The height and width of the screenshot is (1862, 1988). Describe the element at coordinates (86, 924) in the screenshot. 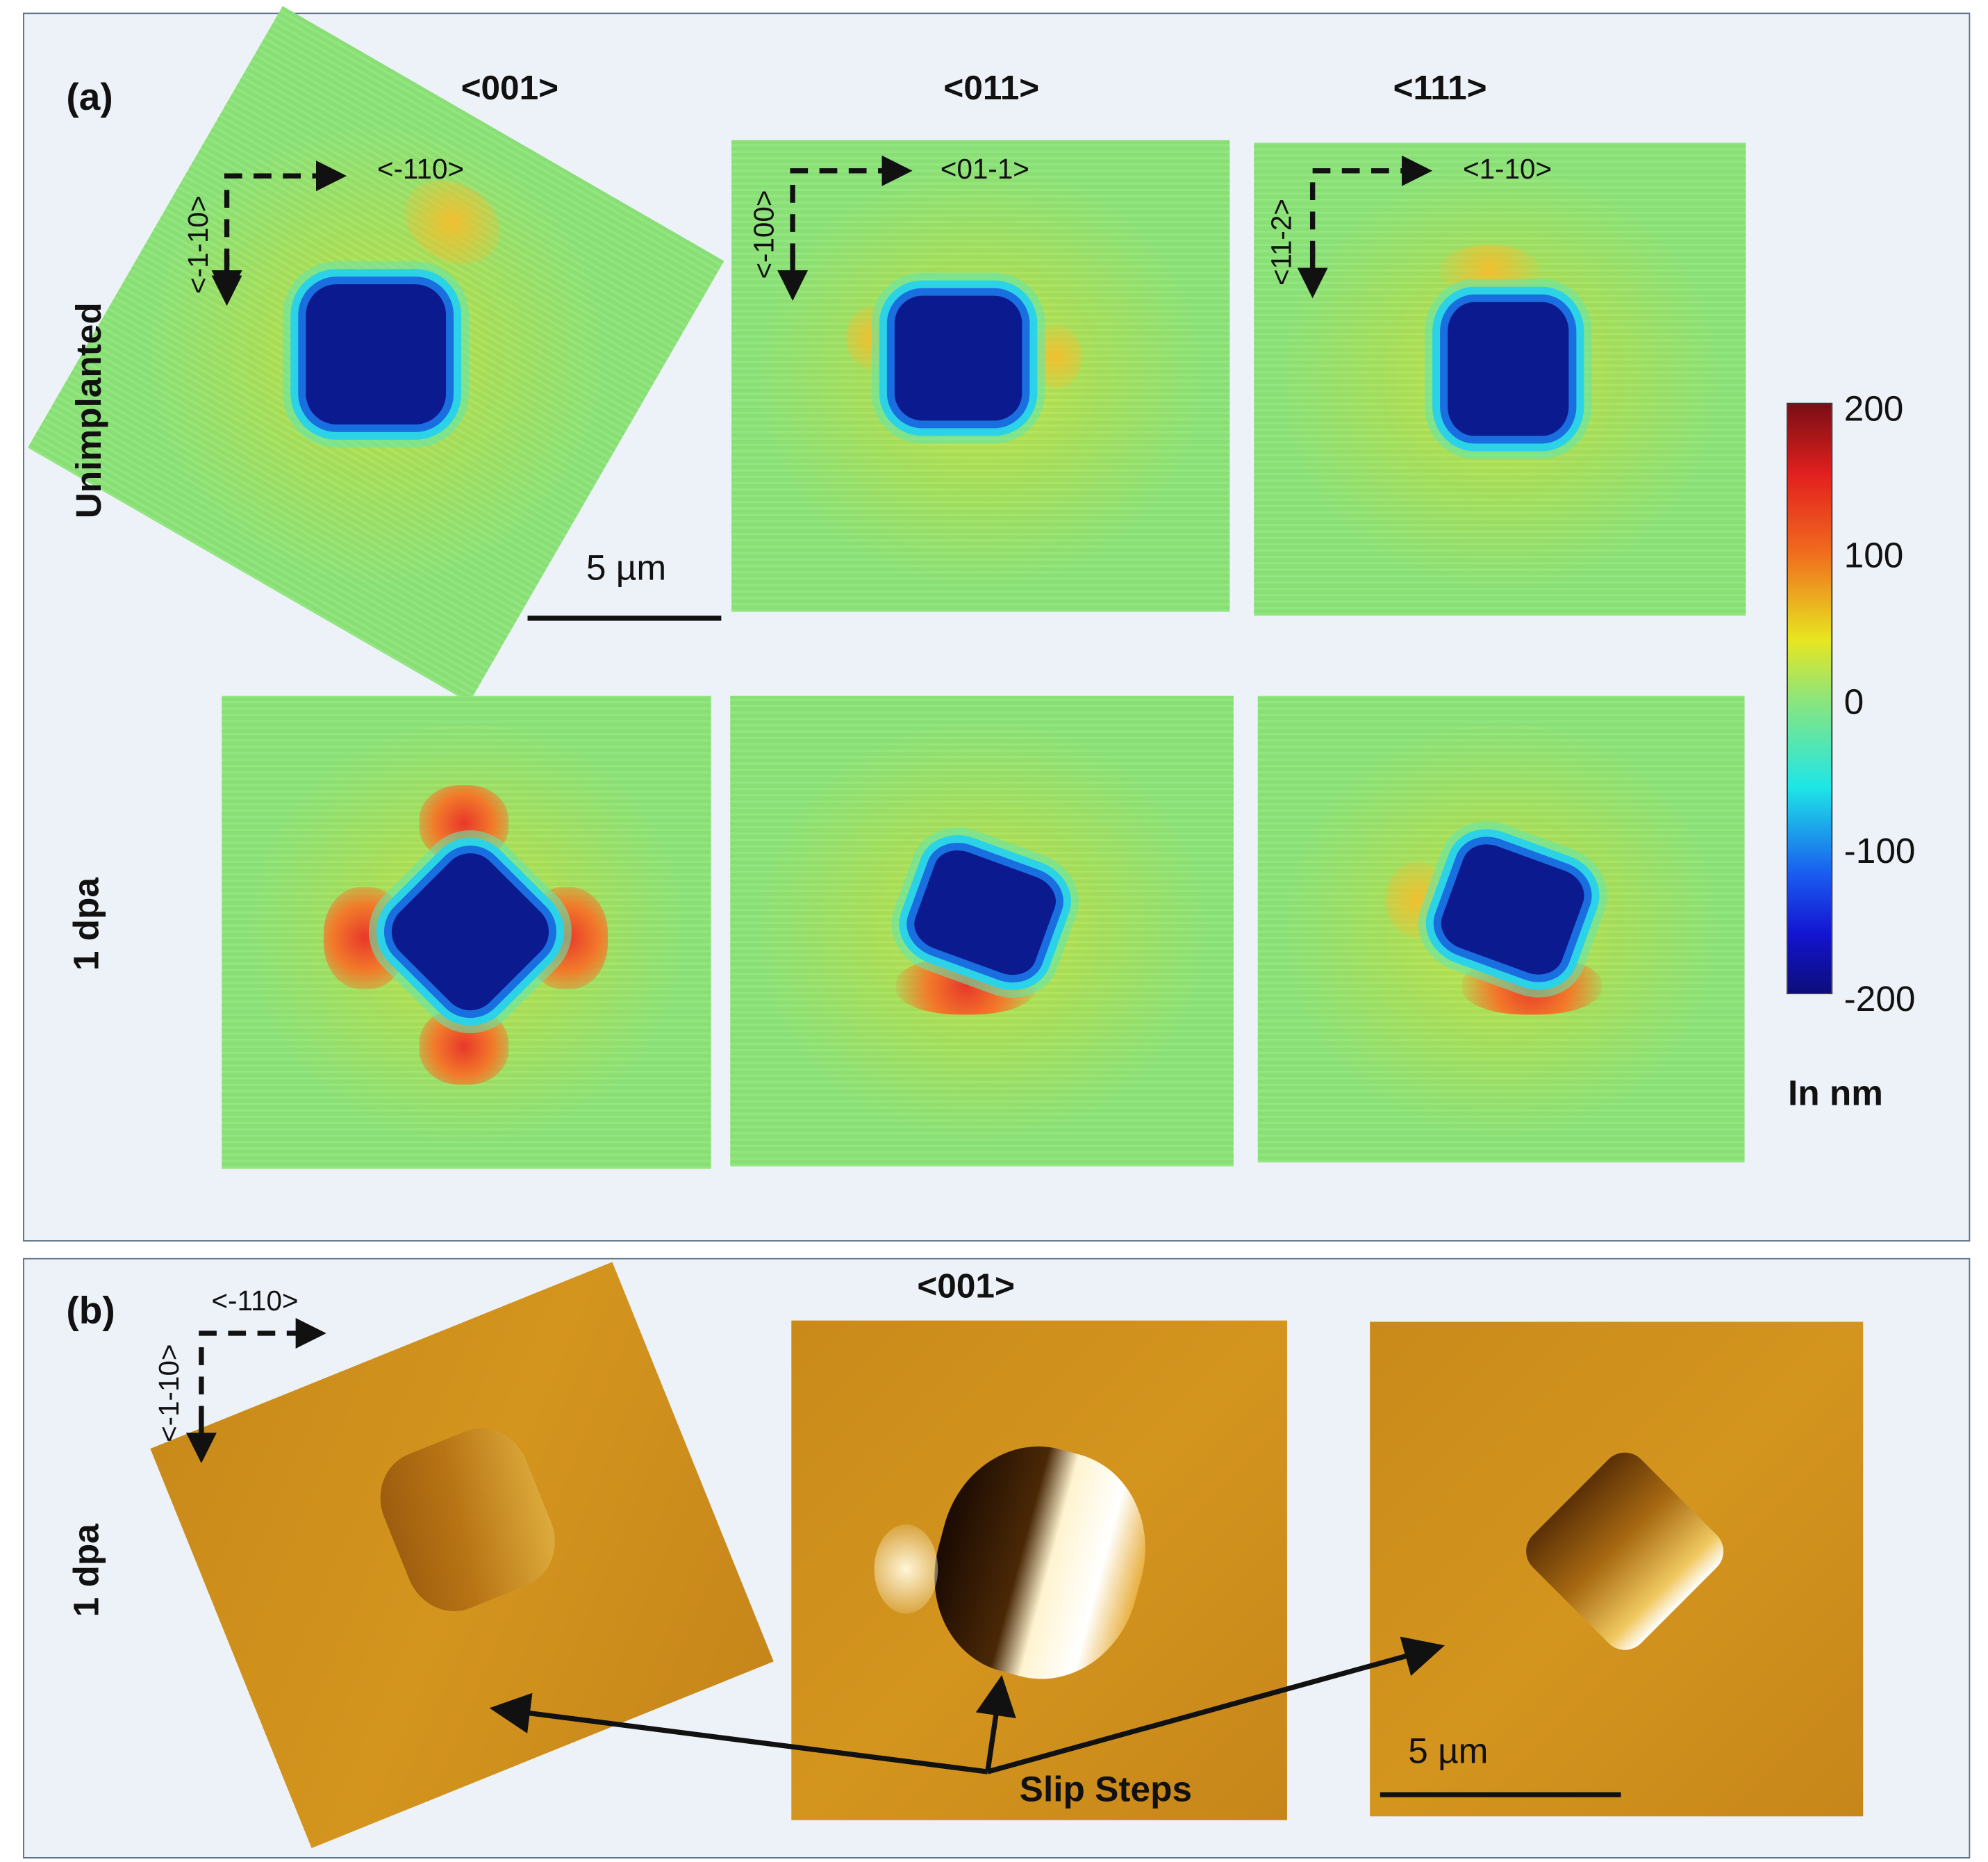

I see `row-label-1dpa: 1 dpa` at that location.